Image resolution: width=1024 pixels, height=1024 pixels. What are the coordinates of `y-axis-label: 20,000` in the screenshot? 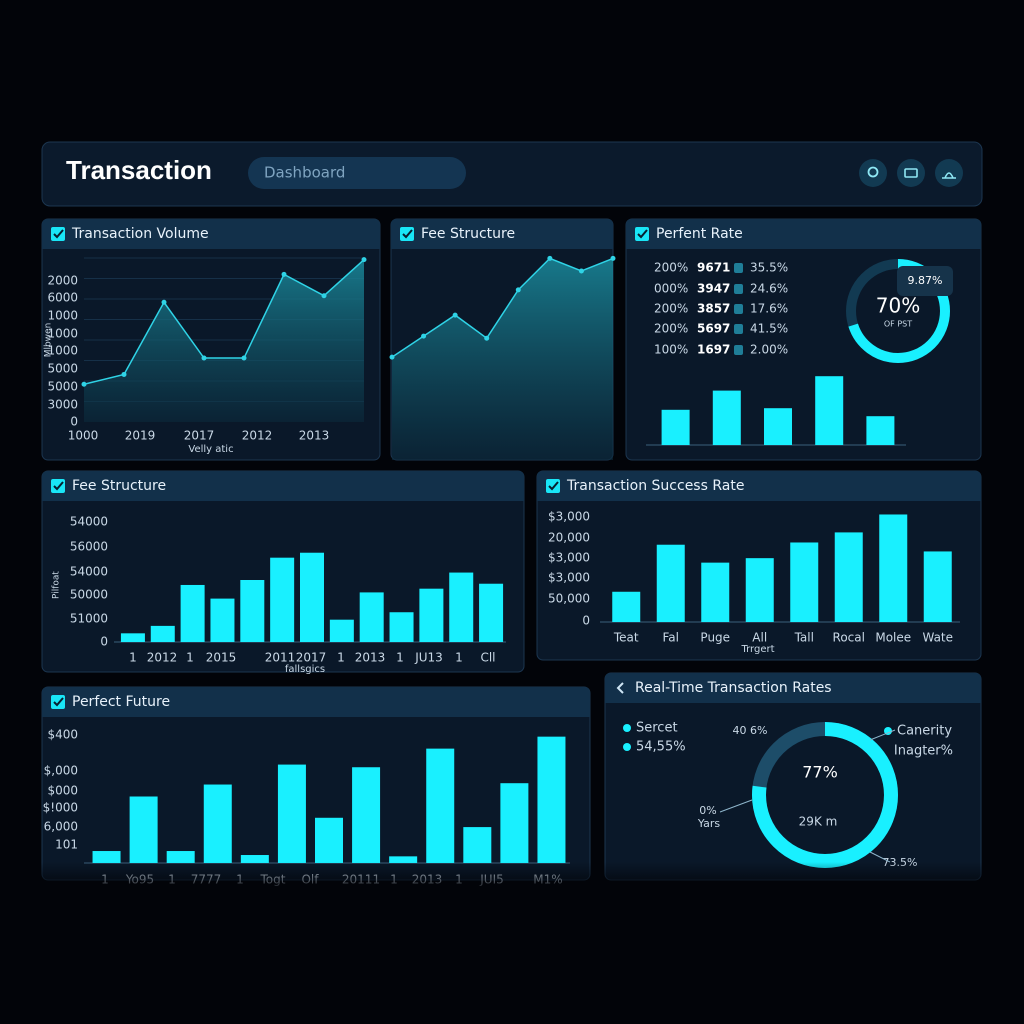 It's located at (569, 538).